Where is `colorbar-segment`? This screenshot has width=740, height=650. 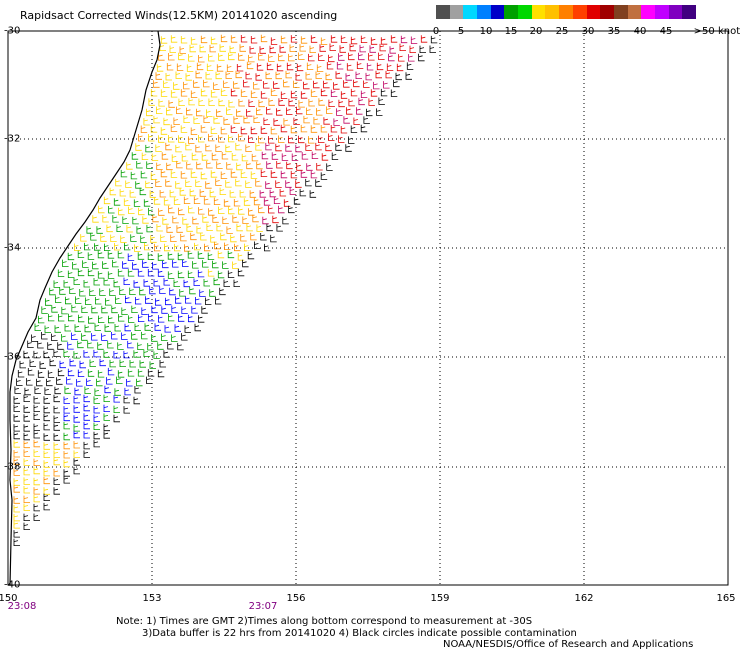
colorbar-segment is located at coordinates (470, 12).